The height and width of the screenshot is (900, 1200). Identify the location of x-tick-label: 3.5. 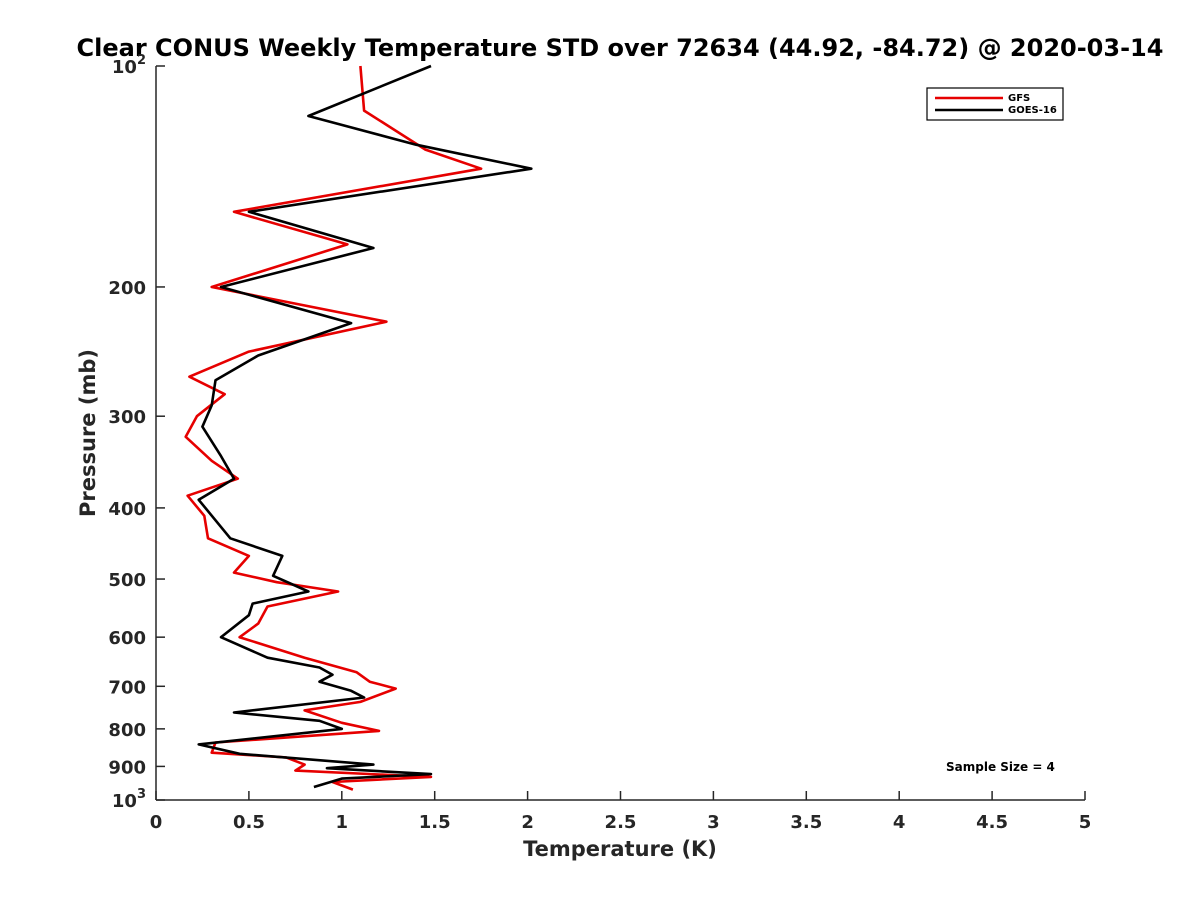
(806, 822).